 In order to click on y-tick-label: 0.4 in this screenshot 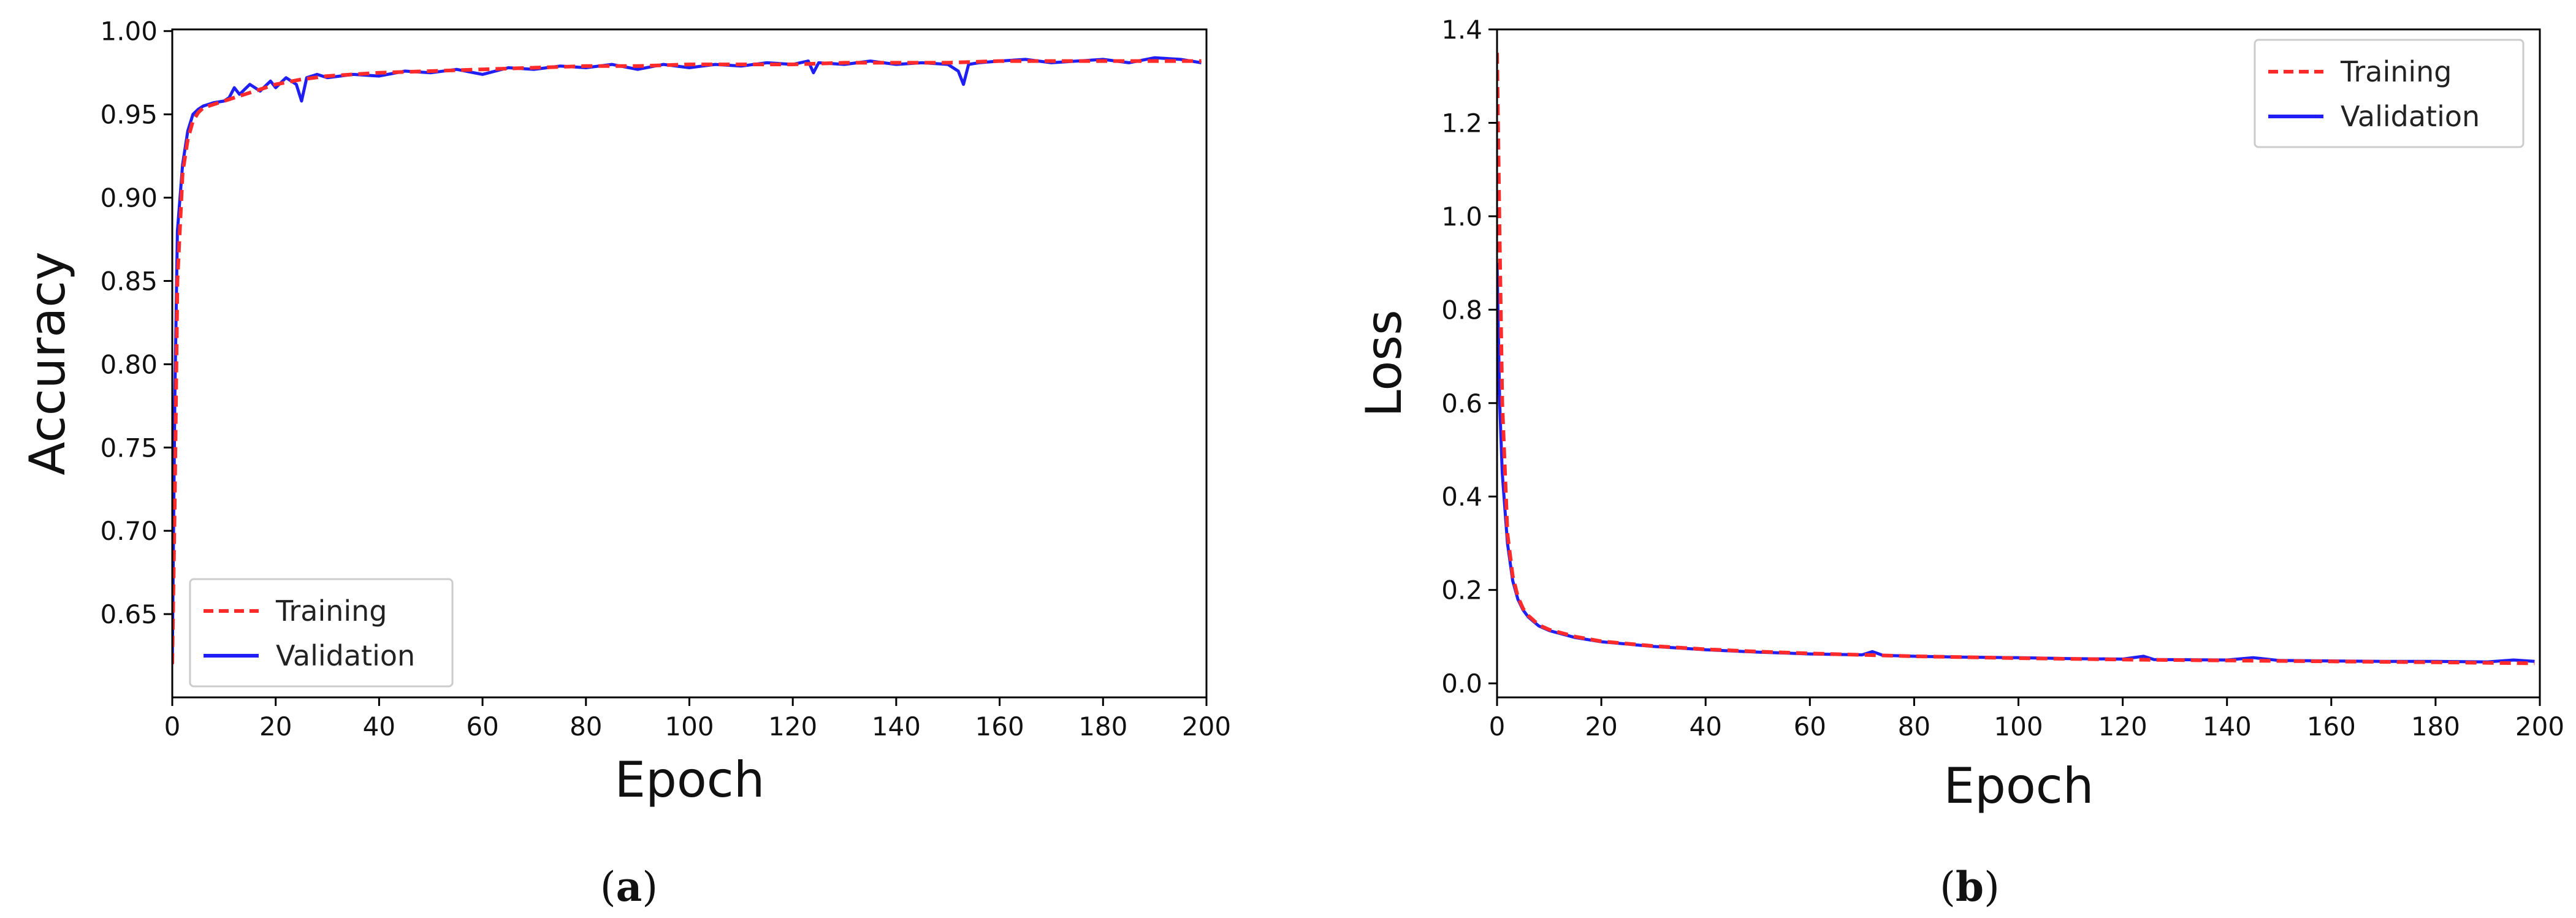, I will do `click(1461, 497)`.